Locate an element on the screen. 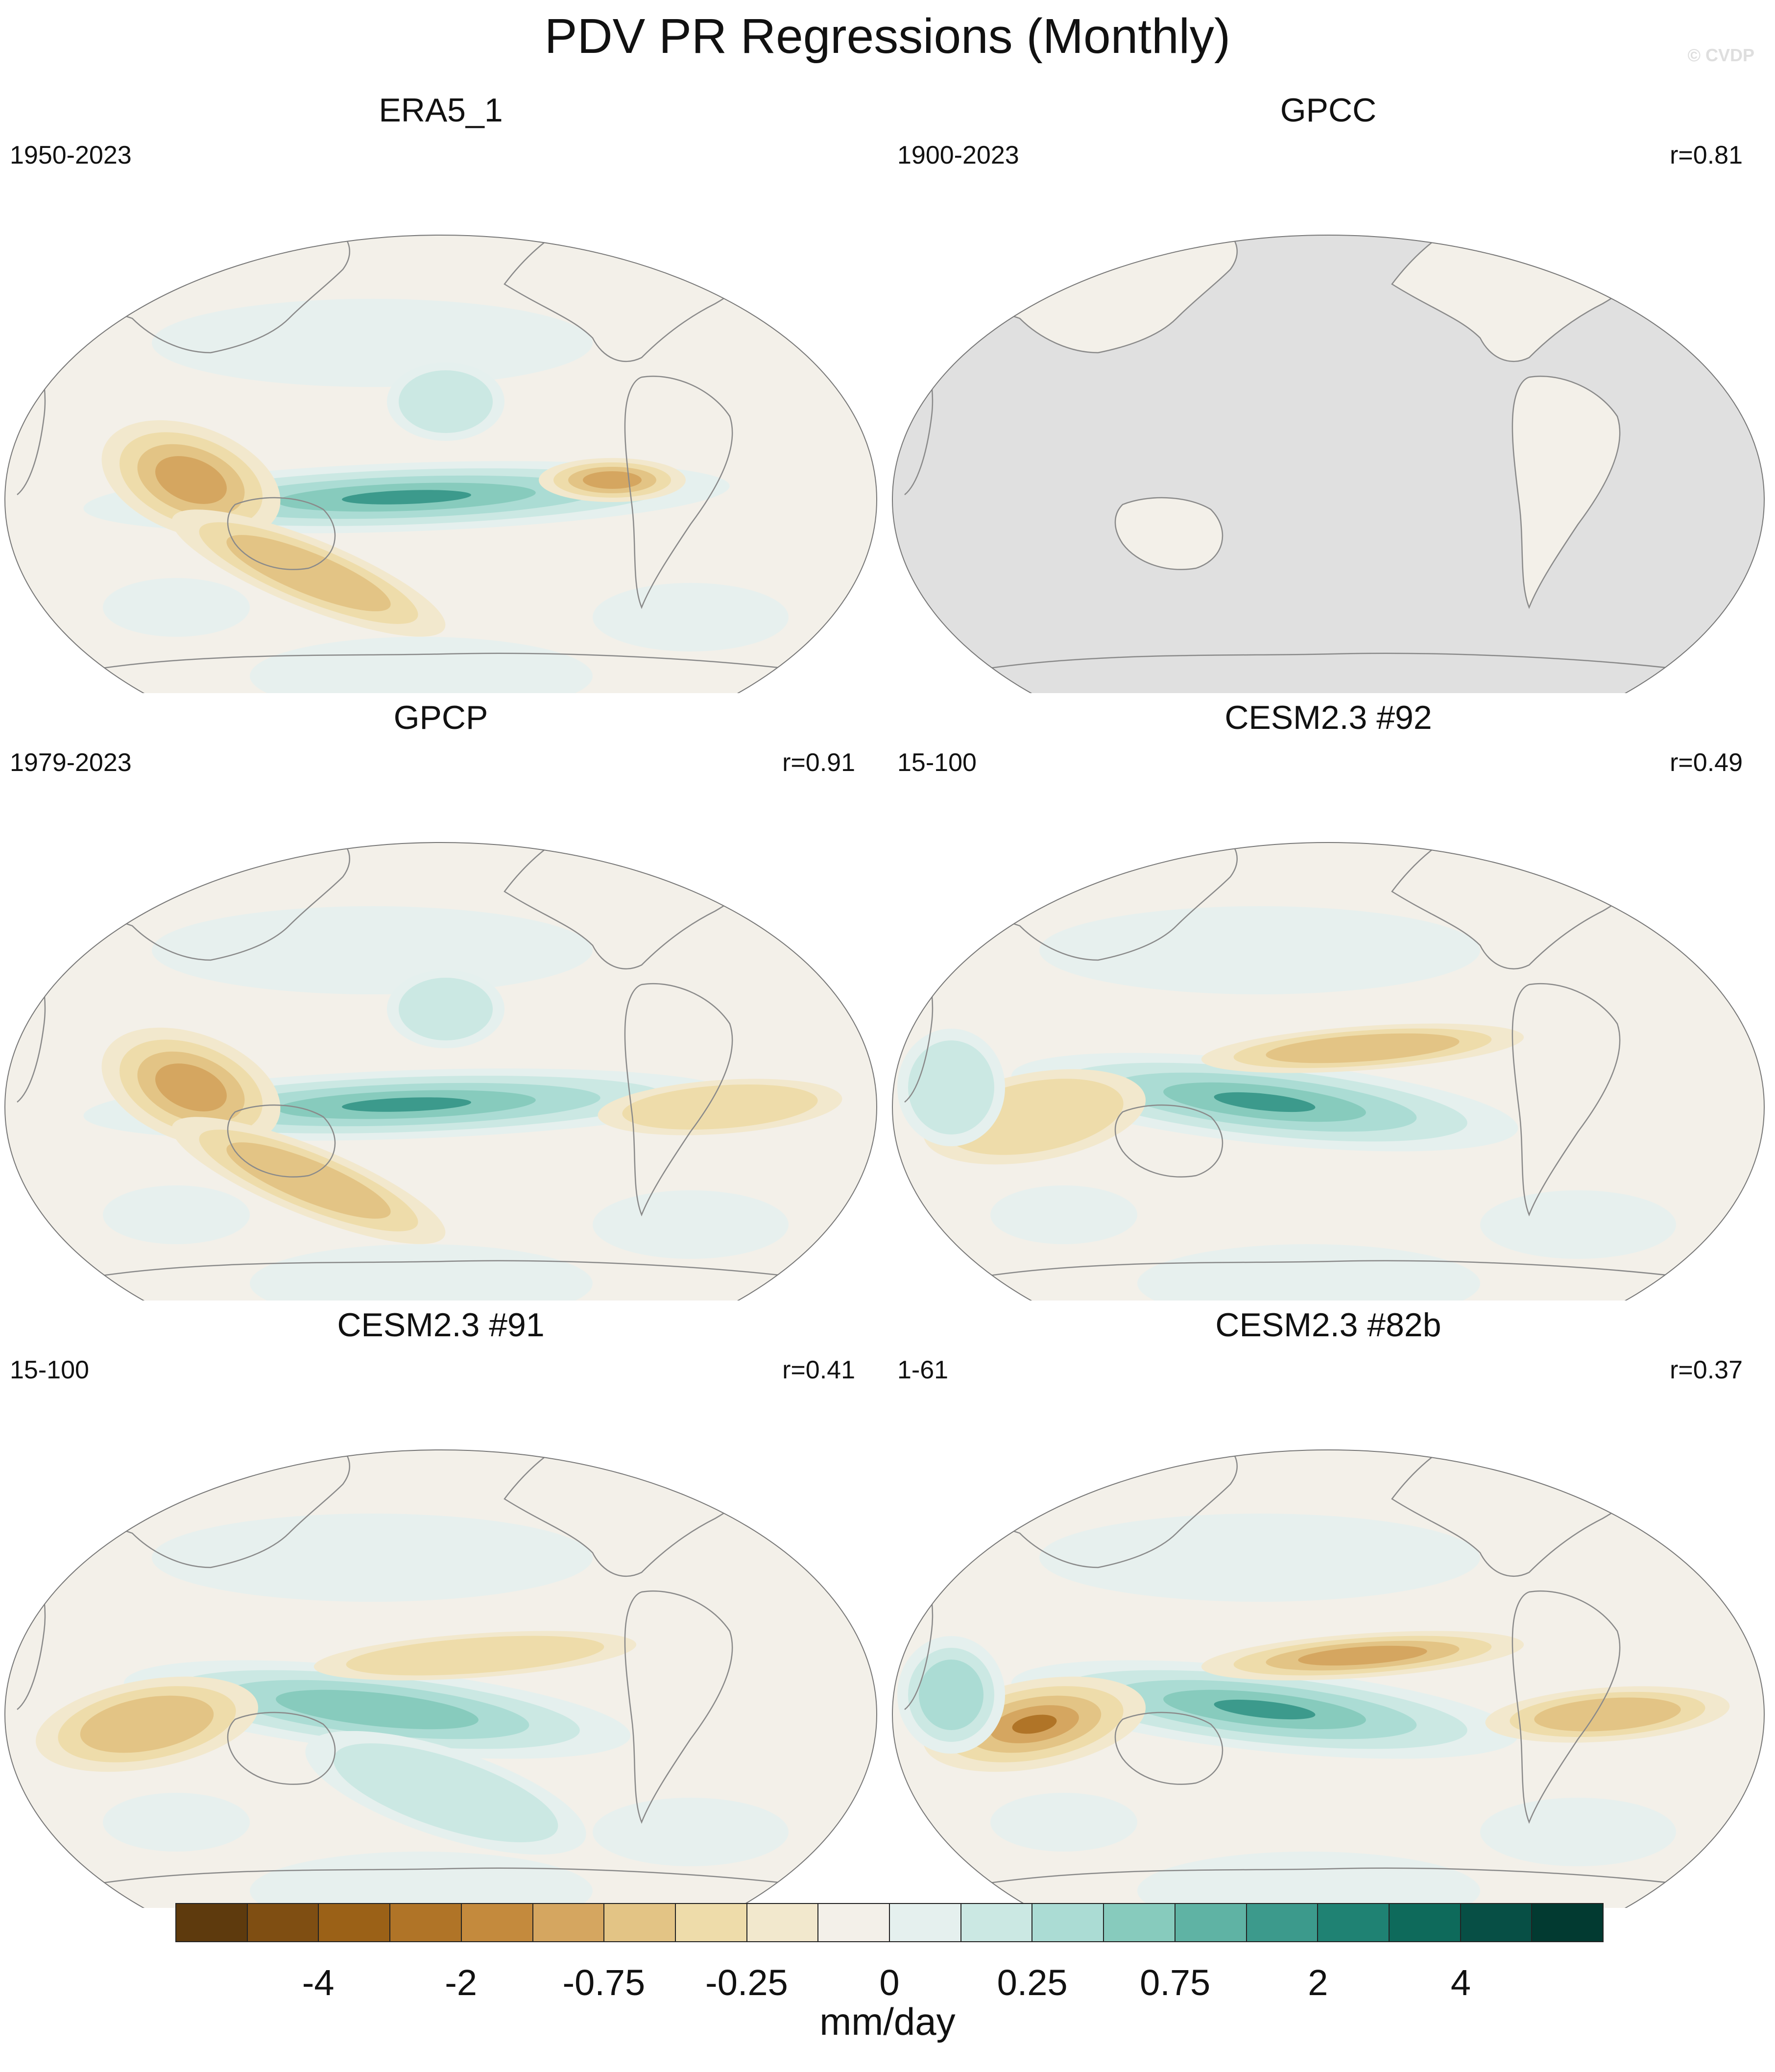 The image size is (1775, 2072). panel-pattern-correlation: r=0.81 is located at coordinates (1706, 155).